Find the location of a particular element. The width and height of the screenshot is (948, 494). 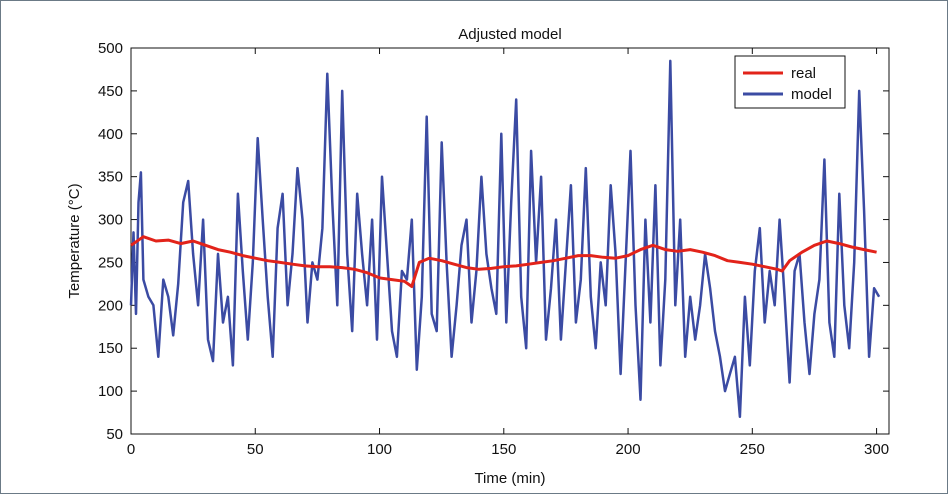

x-tick-label: 50 is located at coordinates (255, 449).